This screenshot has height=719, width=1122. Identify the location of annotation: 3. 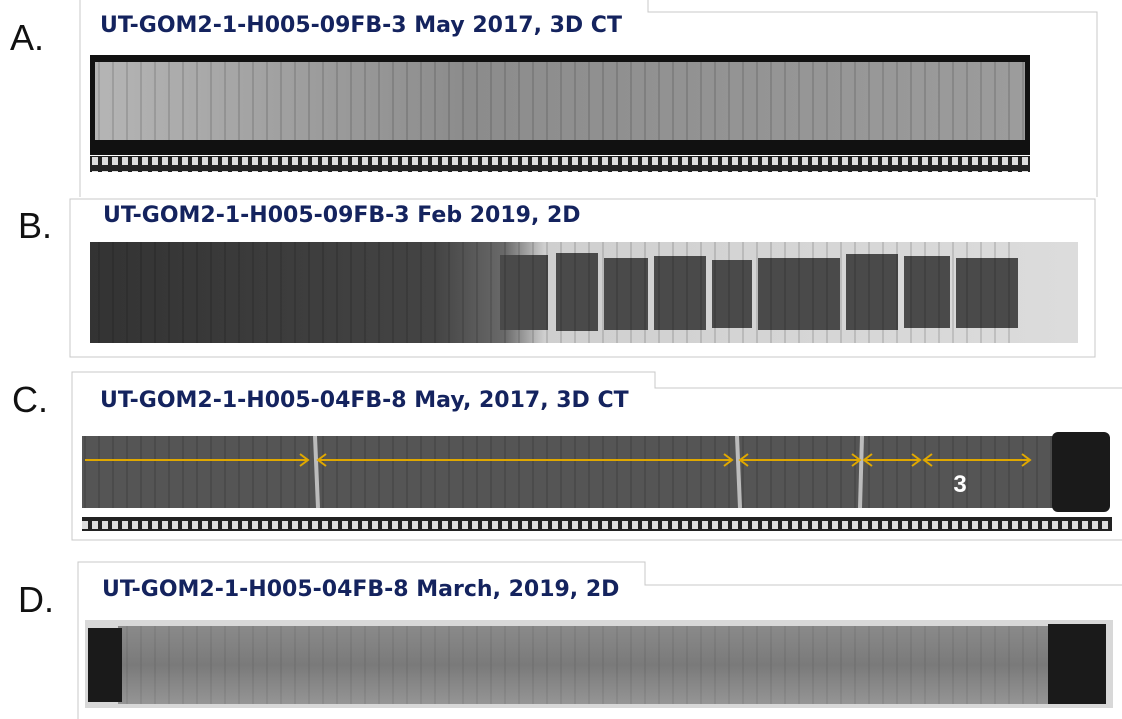
(959, 484).